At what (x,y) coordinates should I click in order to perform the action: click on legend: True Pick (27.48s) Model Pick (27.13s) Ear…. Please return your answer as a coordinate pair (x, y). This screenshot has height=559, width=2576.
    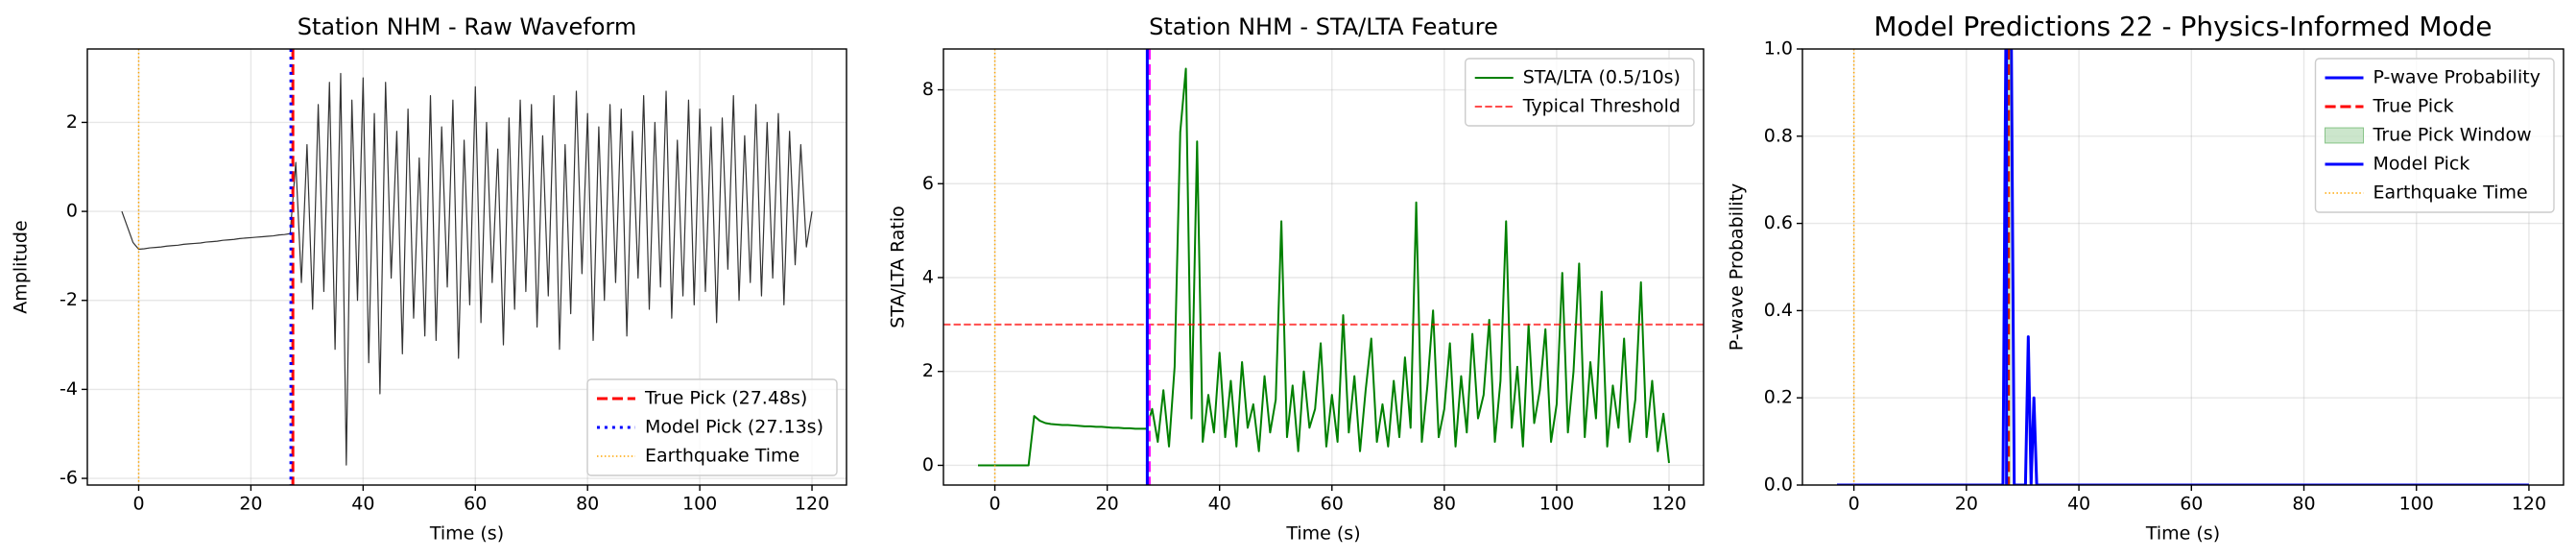
    Looking at the image, I should click on (712, 427).